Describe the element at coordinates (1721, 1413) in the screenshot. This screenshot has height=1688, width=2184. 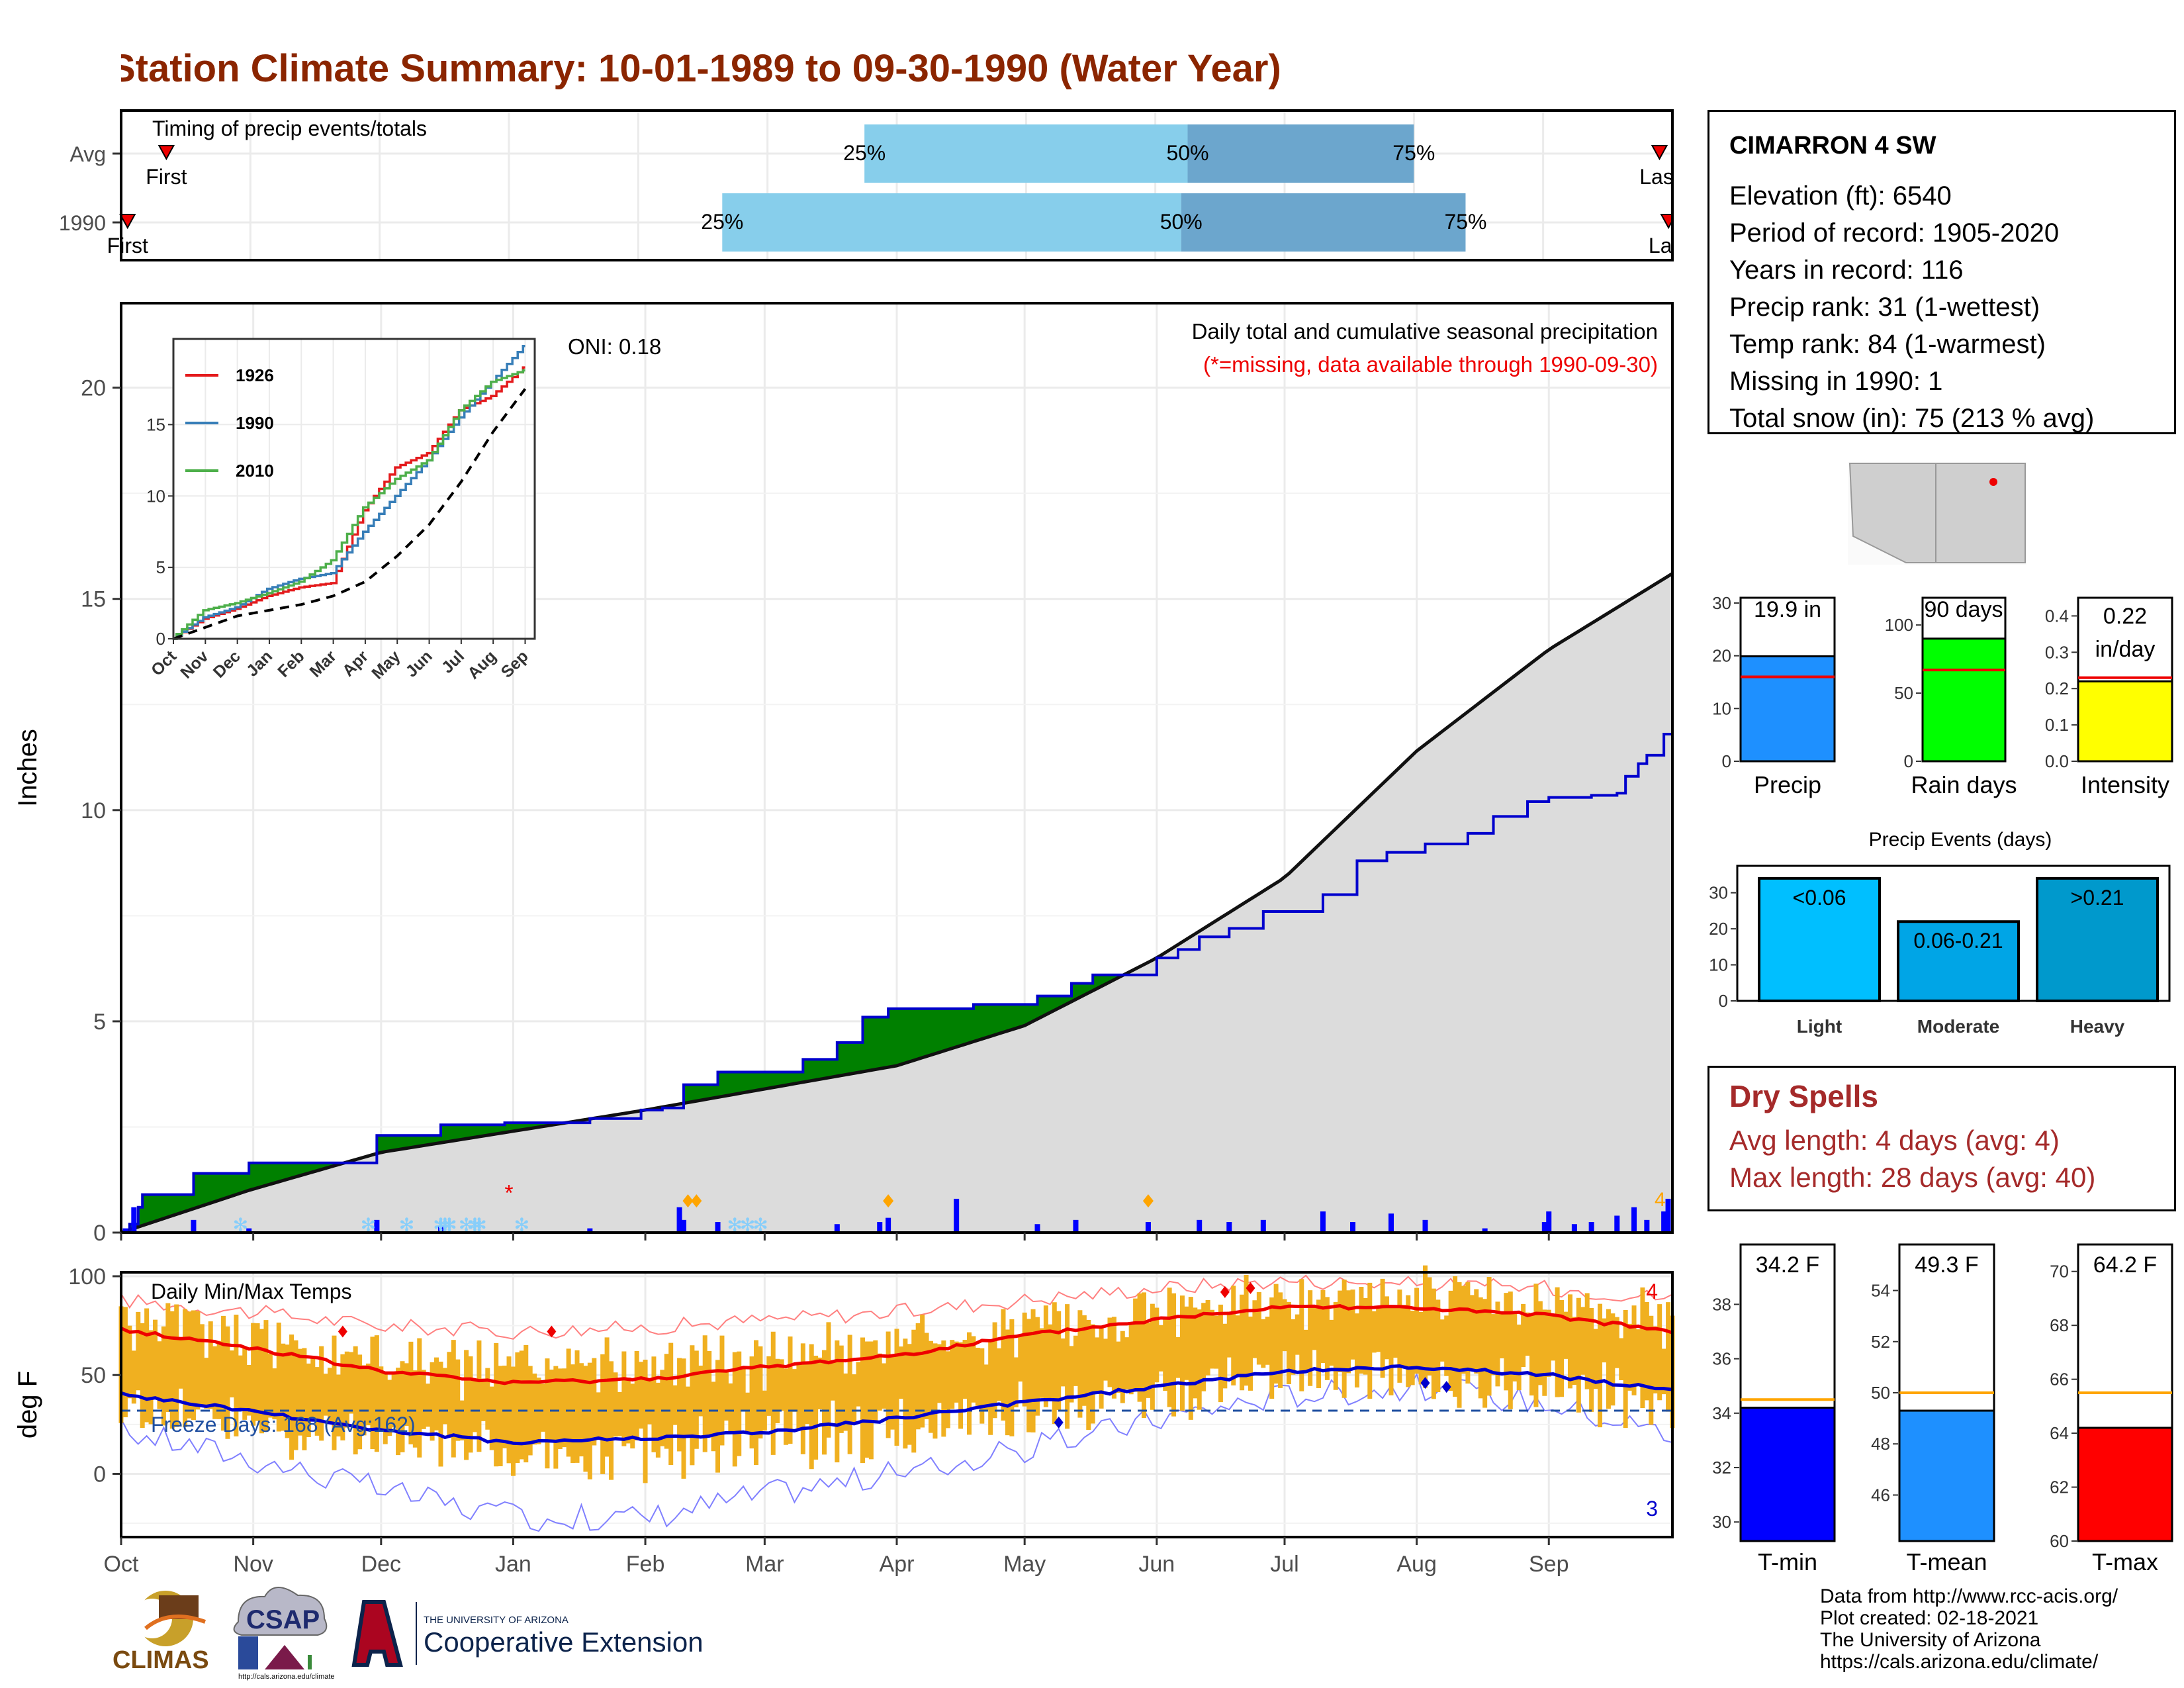
I see `summary-ytick-label: 34` at that location.